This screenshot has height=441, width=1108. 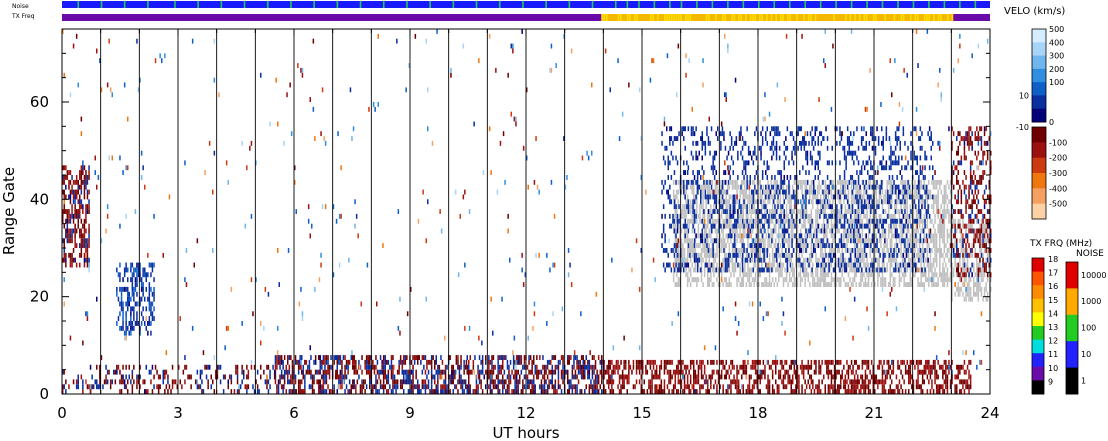 I want to click on noise-marker, so click(x=728, y=4).